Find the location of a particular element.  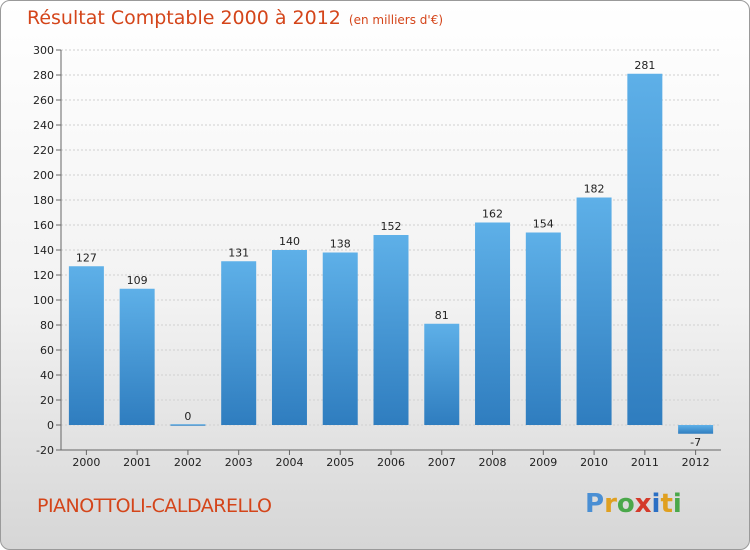

logo-letter: x is located at coordinates (643, 504).